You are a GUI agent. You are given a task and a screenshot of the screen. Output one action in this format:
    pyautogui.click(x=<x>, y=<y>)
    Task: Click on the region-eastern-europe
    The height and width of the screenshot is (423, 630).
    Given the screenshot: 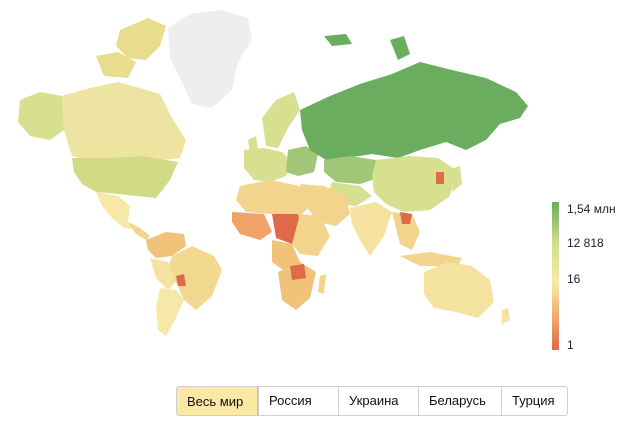 What is the action you would take?
    pyautogui.click(x=302, y=161)
    